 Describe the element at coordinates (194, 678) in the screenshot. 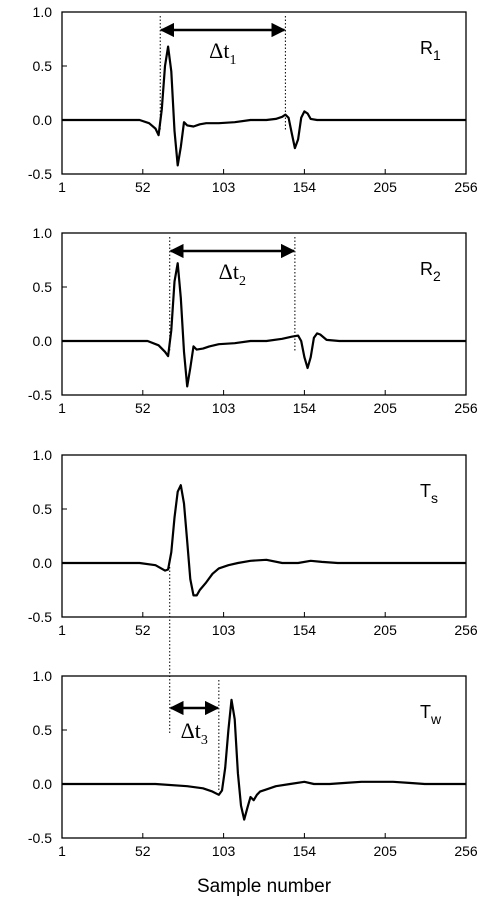

I see `delta-annotation-4: Δt3` at that location.